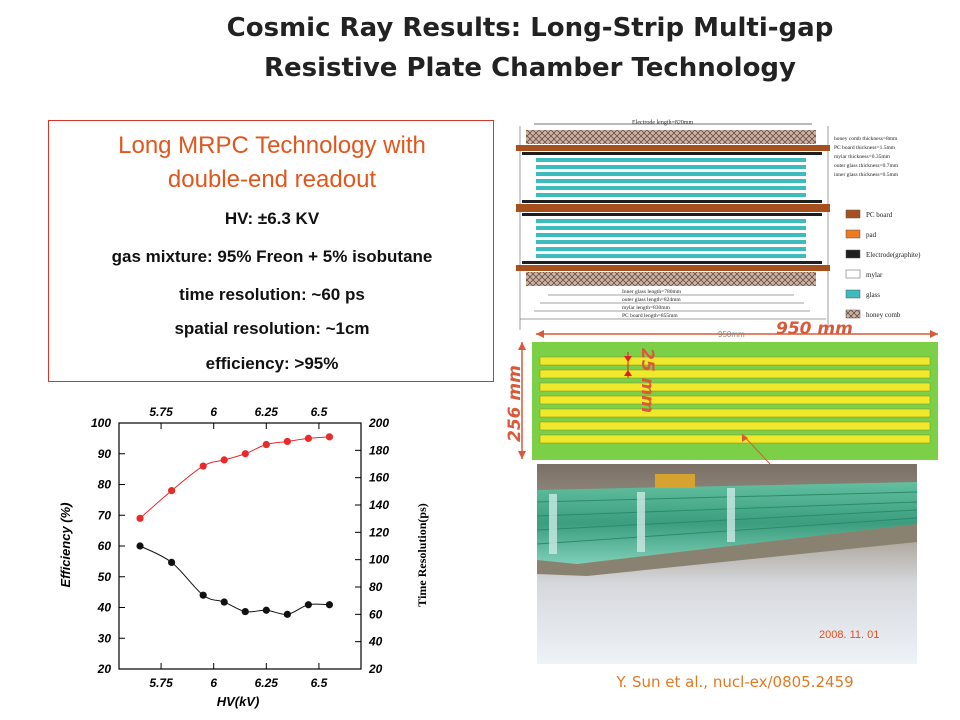 The height and width of the screenshot is (720, 960). I want to click on y-tick-label: 70, so click(105, 515).